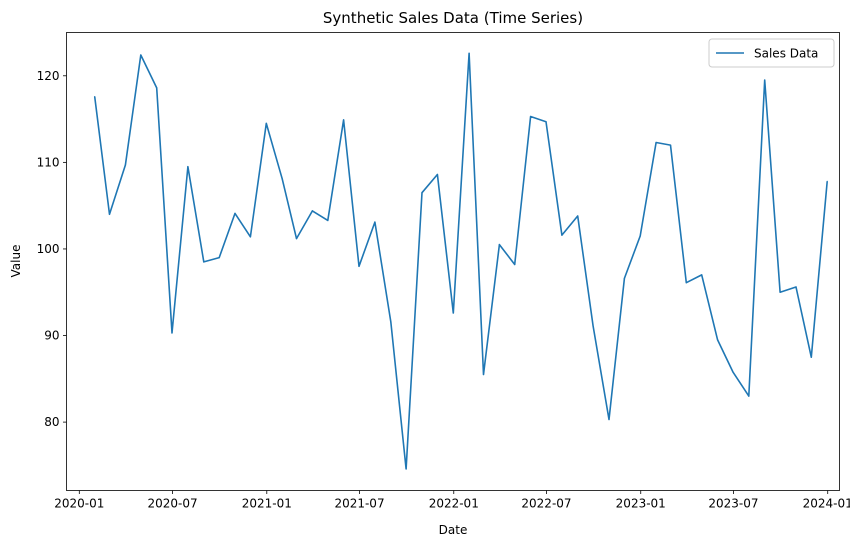 This screenshot has width=850, height=547. Describe the element at coordinates (641, 504) in the screenshot. I see `x-tick-label: 2023-01` at that location.